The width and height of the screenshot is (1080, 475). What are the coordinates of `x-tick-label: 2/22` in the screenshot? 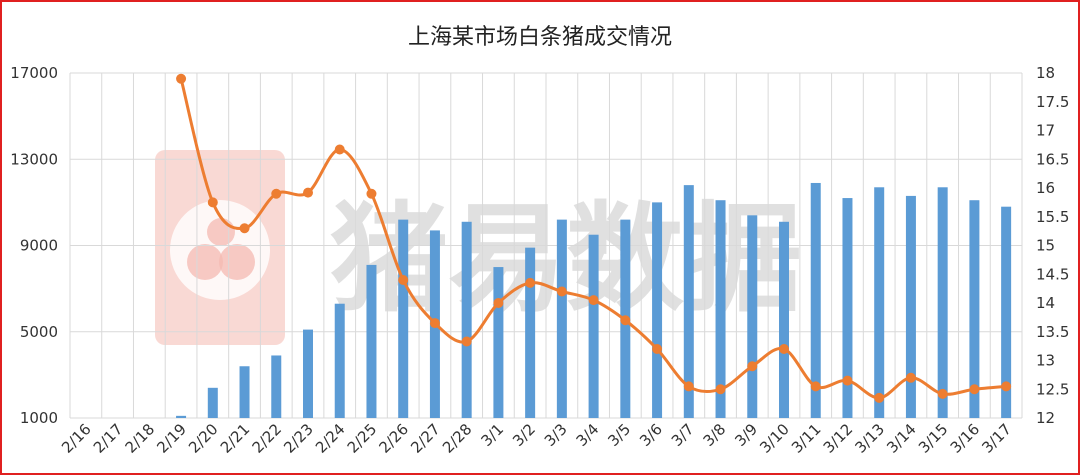 It's located at (267, 438).